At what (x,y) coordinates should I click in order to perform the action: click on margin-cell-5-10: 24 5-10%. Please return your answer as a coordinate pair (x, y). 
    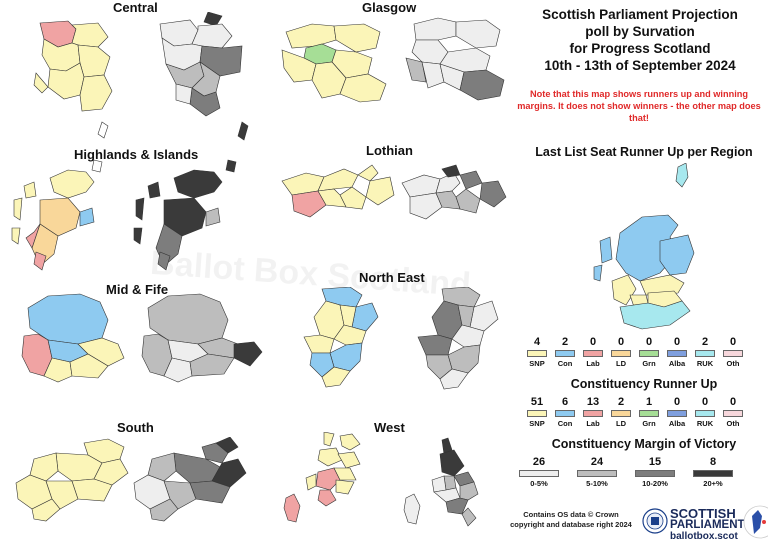
    Looking at the image, I should click on (597, 472).